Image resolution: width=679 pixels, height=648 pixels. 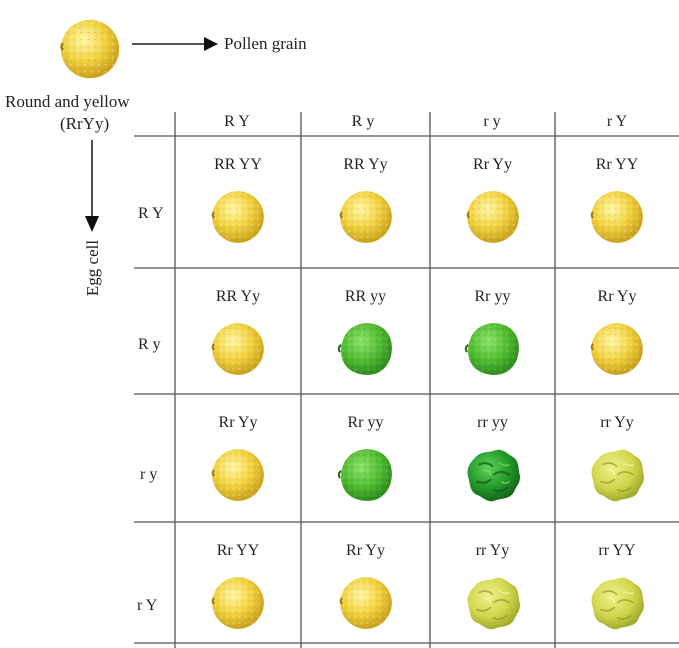 I want to click on parent-label: Round and yellow, so click(x=67, y=101).